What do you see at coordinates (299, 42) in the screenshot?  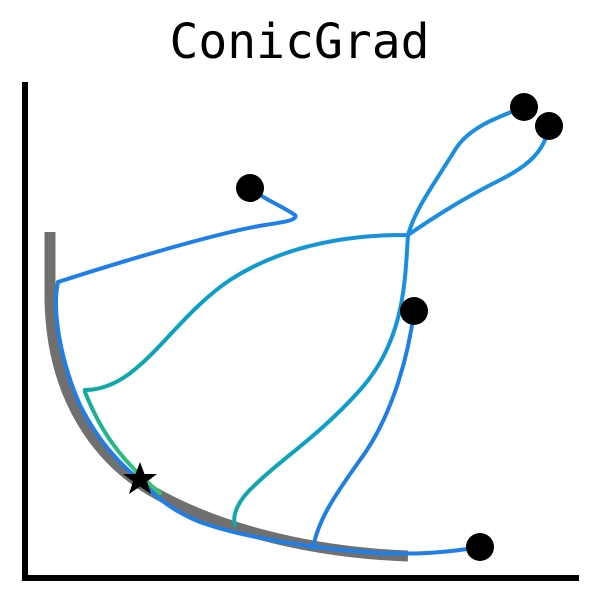 I see `plot-title: ConicGrad` at bounding box center [299, 42].